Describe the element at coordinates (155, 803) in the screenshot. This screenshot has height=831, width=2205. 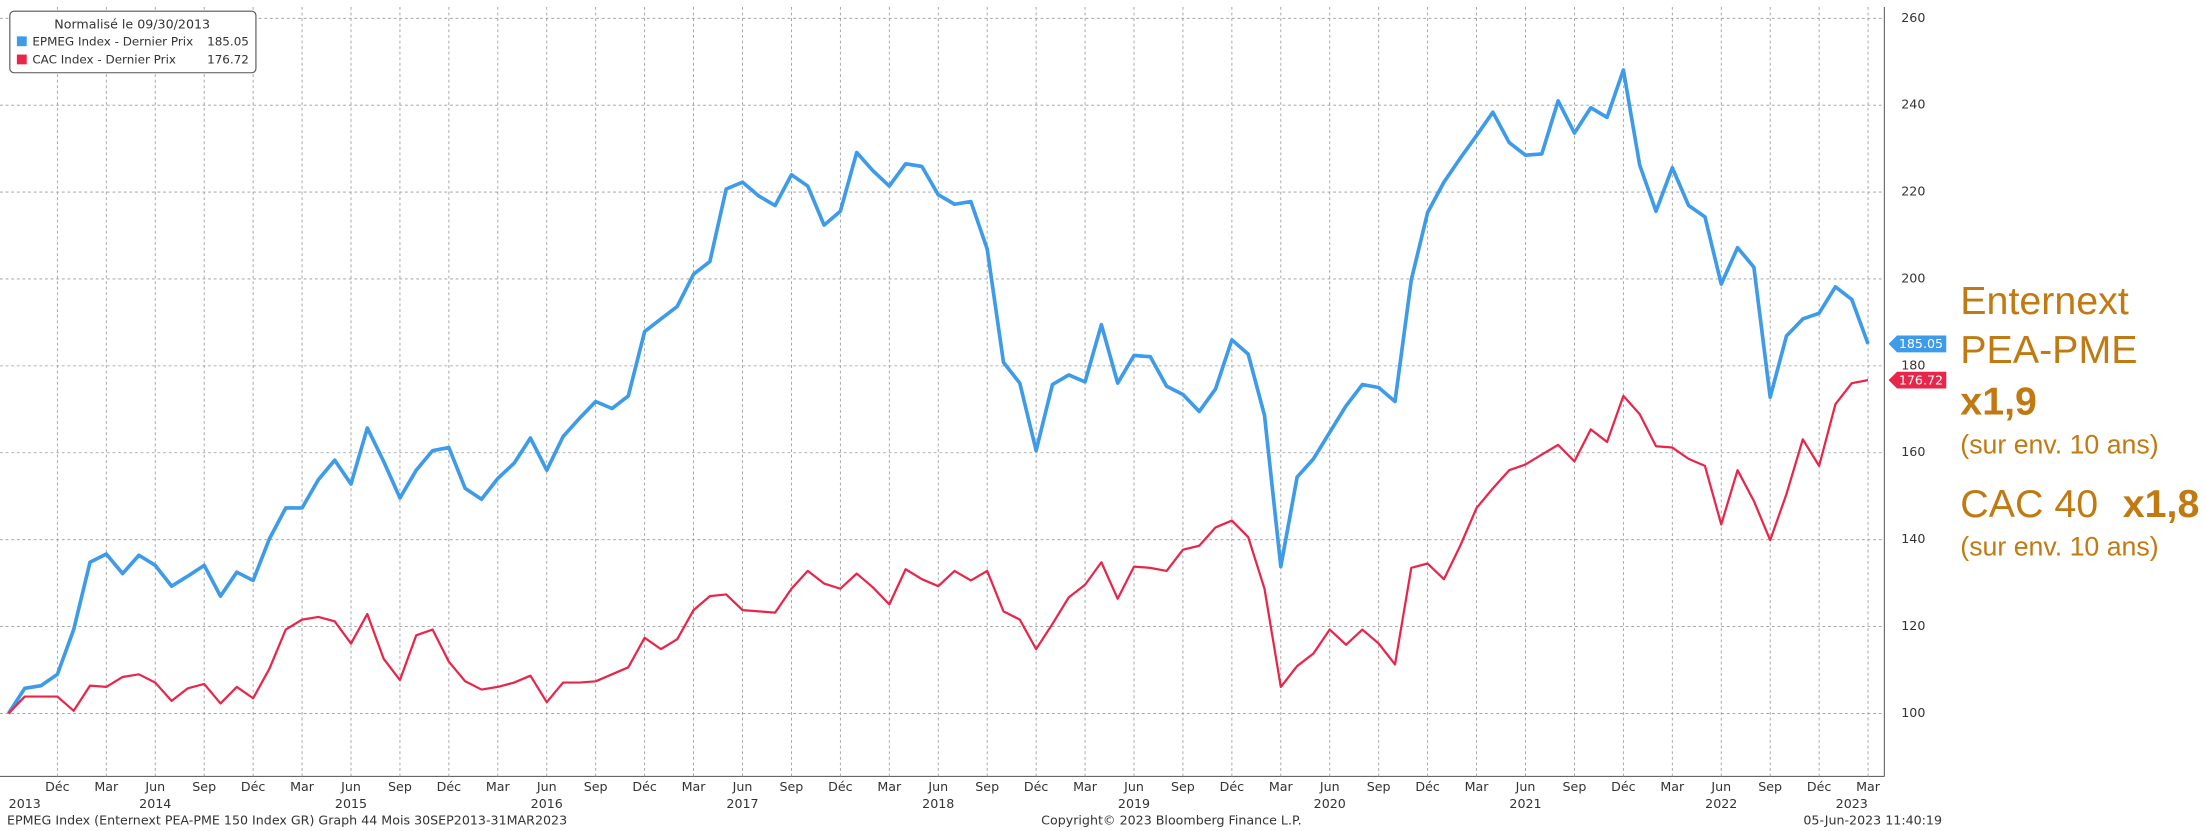
I see `x-year-label: 2014` at that location.